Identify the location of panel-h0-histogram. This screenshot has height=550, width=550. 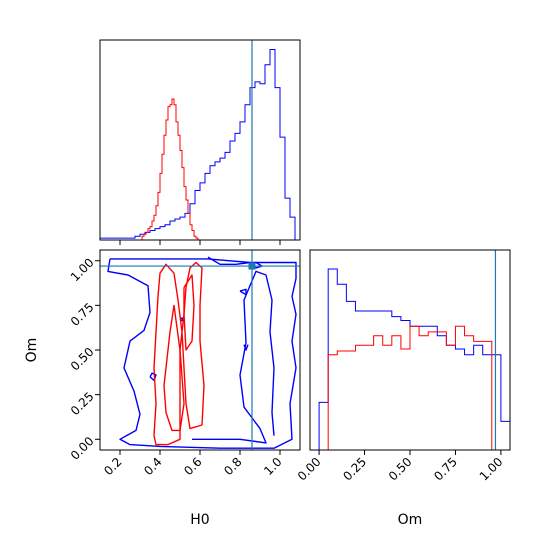
(200, 142).